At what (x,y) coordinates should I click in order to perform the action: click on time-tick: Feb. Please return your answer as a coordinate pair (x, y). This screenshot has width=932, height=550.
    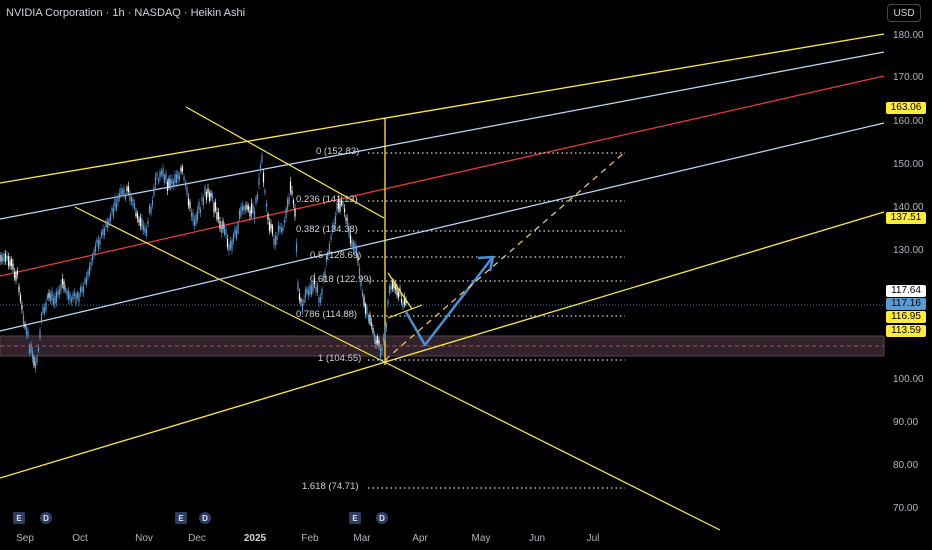
    Looking at the image, I should click on (310, 538).